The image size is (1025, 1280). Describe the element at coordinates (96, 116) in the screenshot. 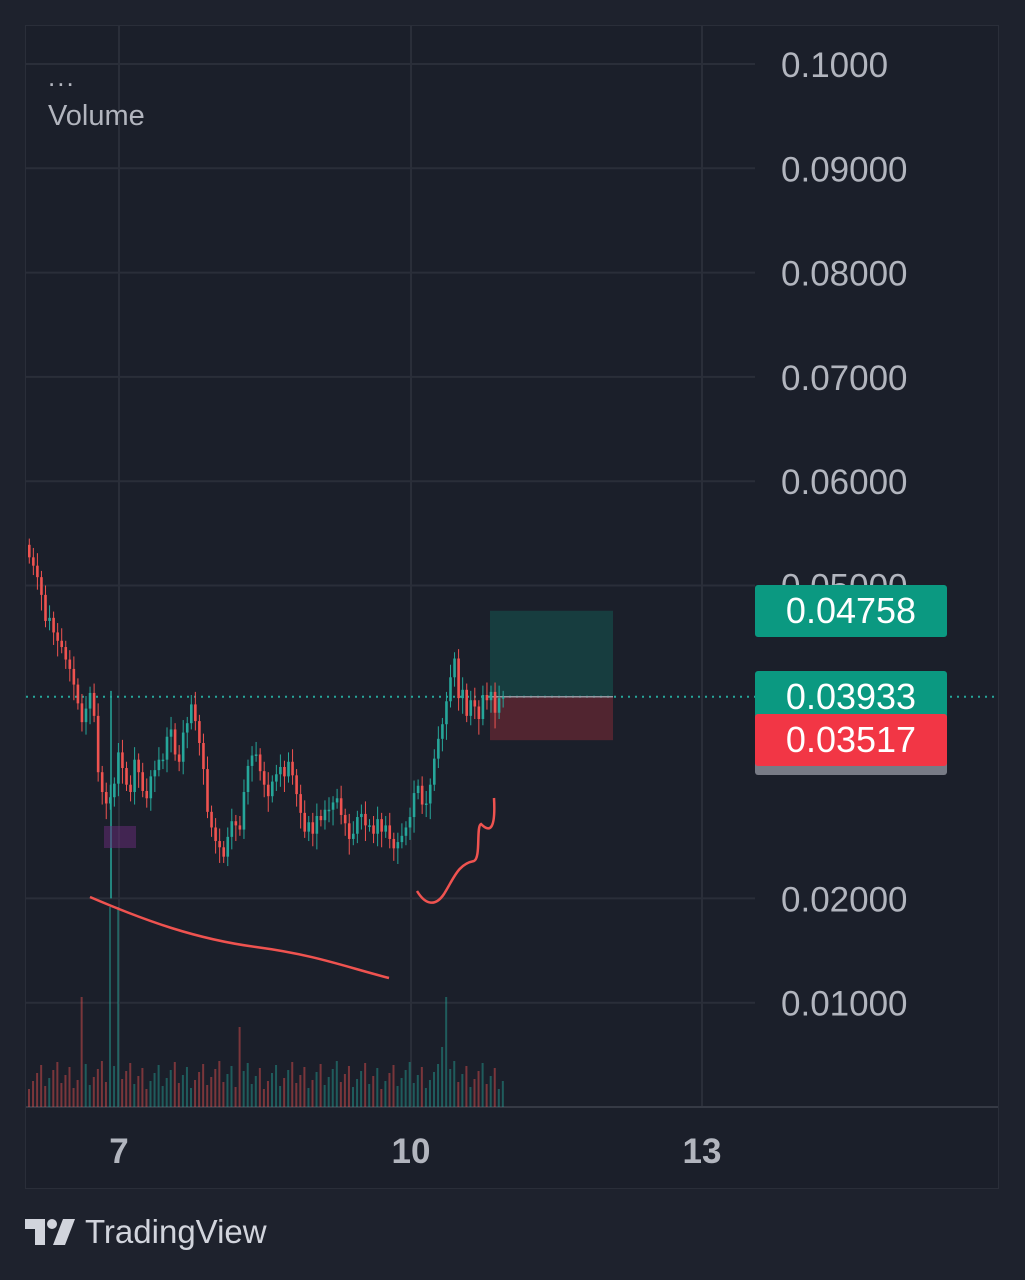

I see `volume-legend-label: Volume` at that location.